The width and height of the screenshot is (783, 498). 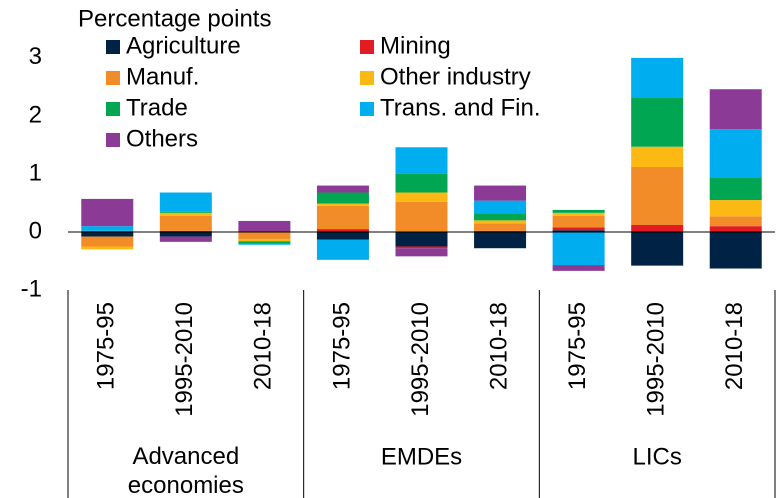 What do you see at coordinates (162, 138) in the screenshot?
I see `legend-label: Others` at bounding box center [162, 138].